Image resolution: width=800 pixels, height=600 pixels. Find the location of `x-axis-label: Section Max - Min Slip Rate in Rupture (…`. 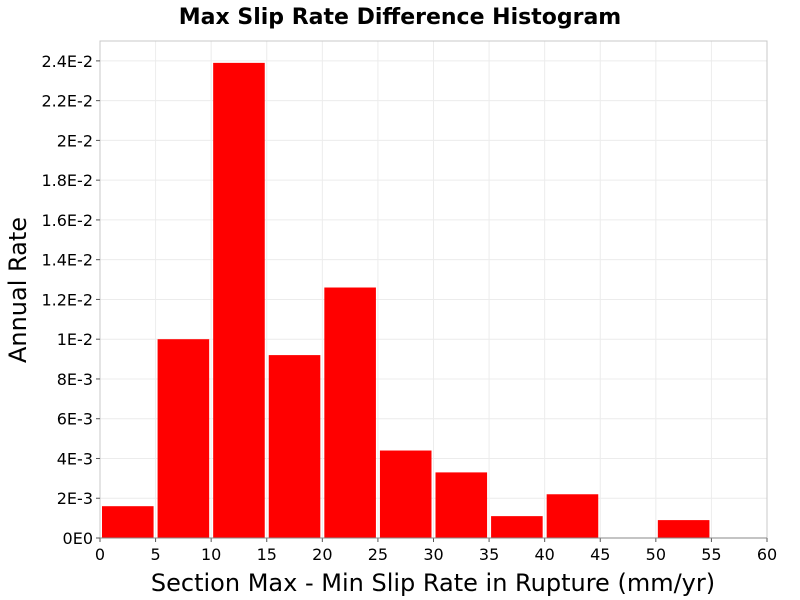

x-axis-label: Section Max - Min Slip Rate in Rupture (… is located at coordinates (433, 583).